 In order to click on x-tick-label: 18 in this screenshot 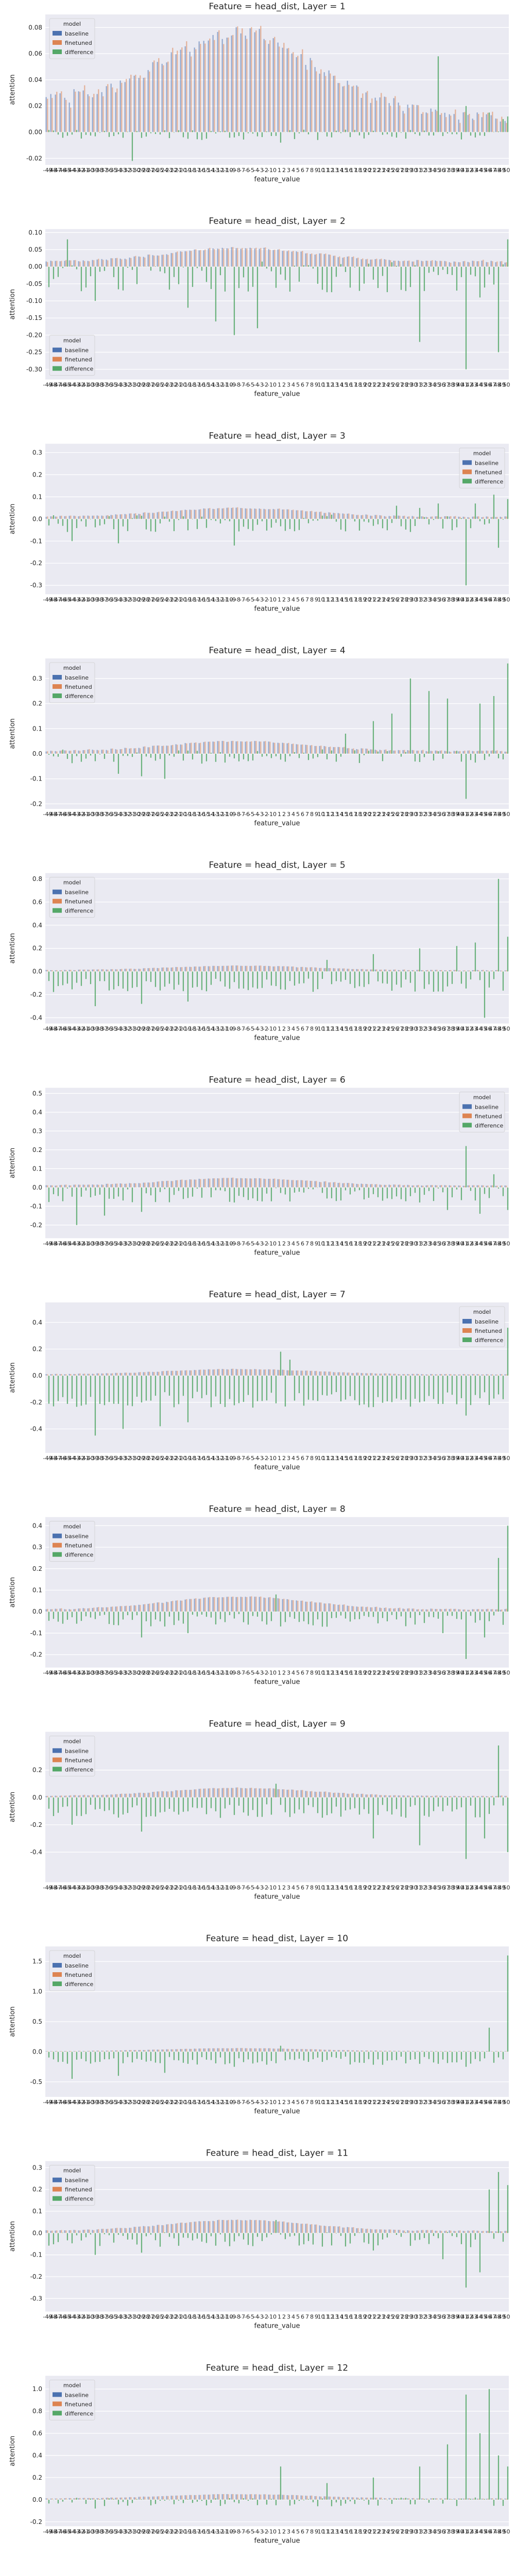, I will do `click(358, 2317)`.